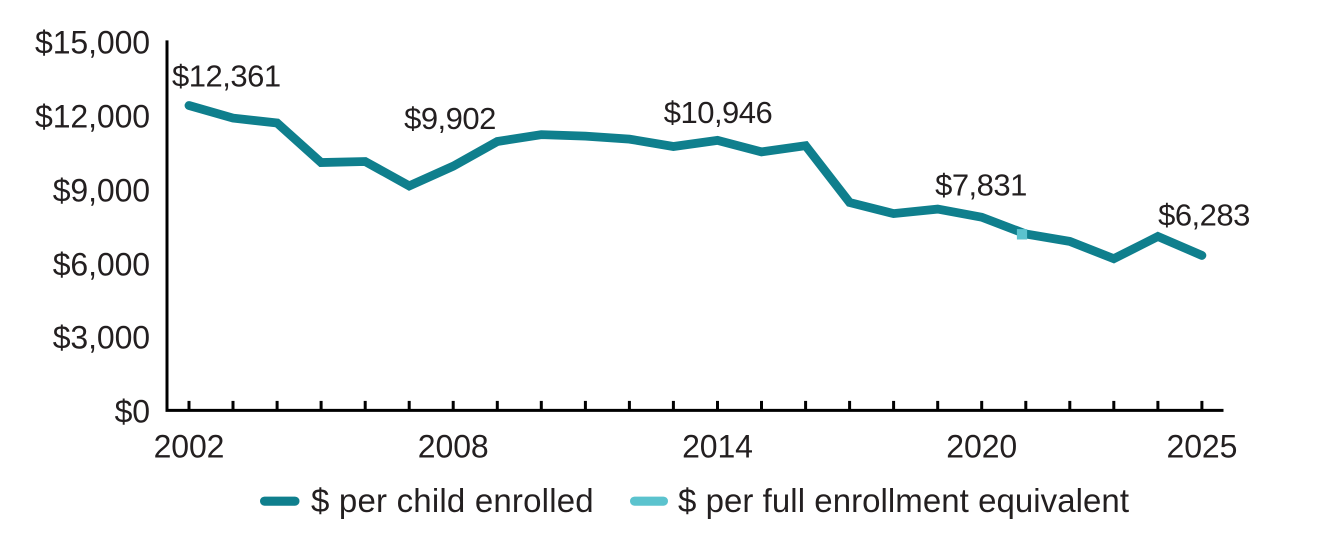 The height and width of the screenshot is (541, 1334). I want to click on svg-text: $7,831, so click(981, 184).